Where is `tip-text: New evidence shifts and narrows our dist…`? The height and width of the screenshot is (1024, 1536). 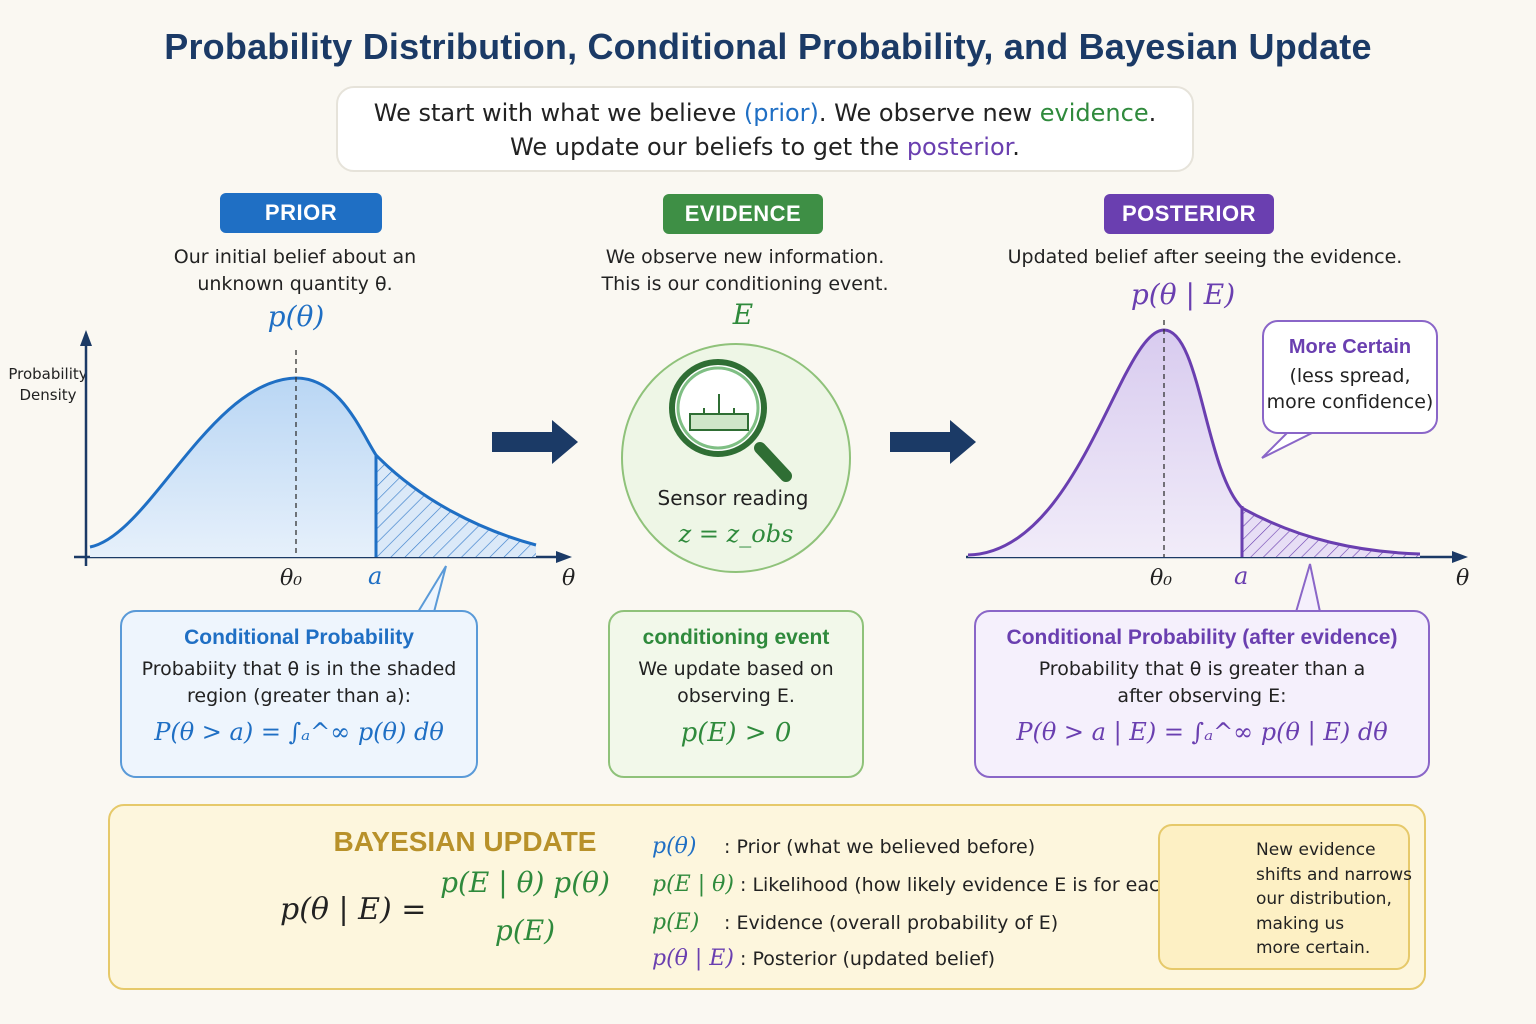 tip-text: New evidence shifts and narrows our dist… is located at coordinates (1334, 899).